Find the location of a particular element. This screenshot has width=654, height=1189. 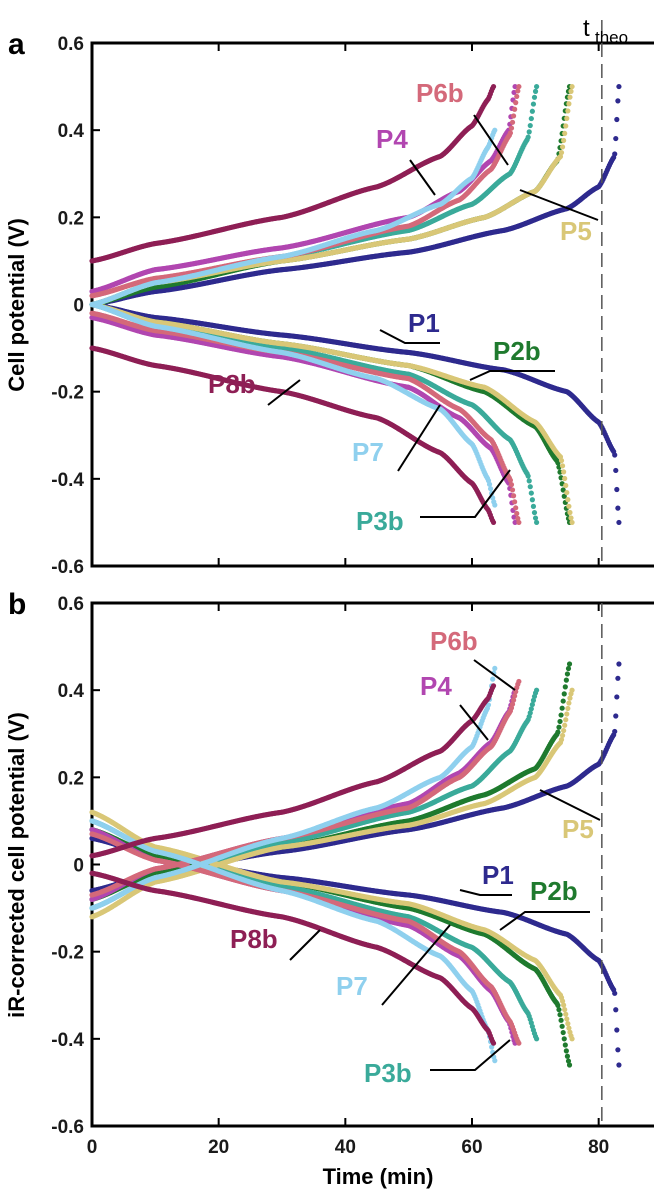

y-tick-label: 0.6 is located at coordinates (71, 44).